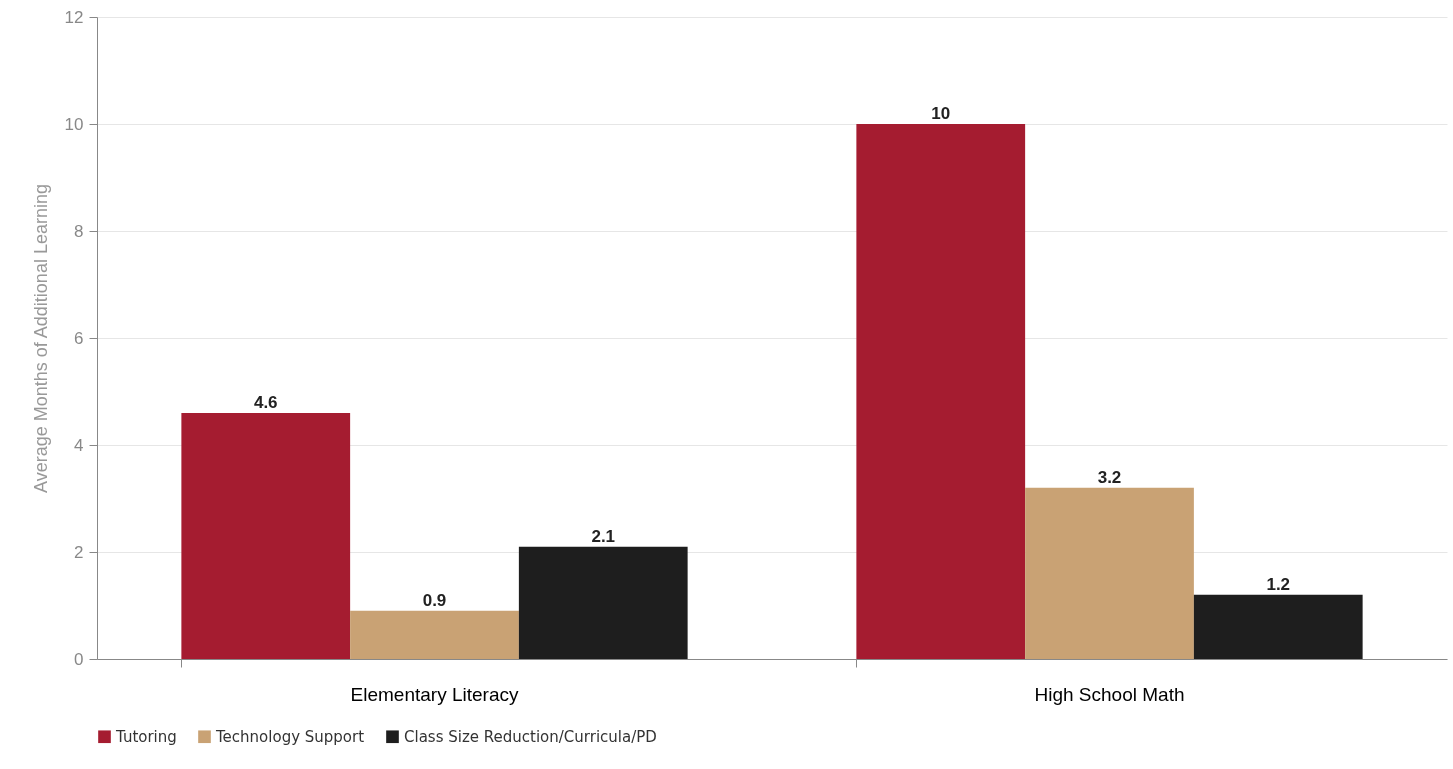 The image size is (1453, 769). What do you see at coordinates (941, 113) in the screenshot?
I see `data-label: 10` at bounding box center [941, 113].